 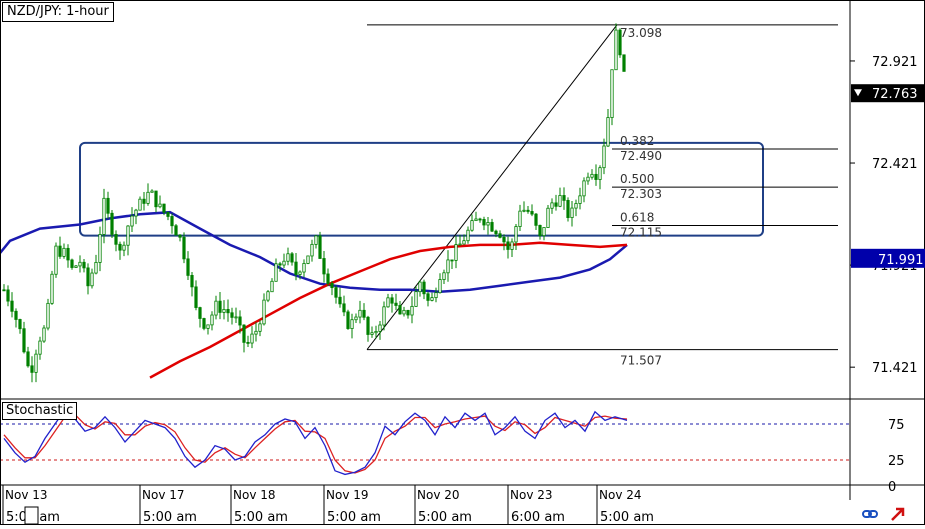 What do you see at coordinates (315, 442) in the screenshot?
I see `stoch-k-line` at bounding box center [315, 442].